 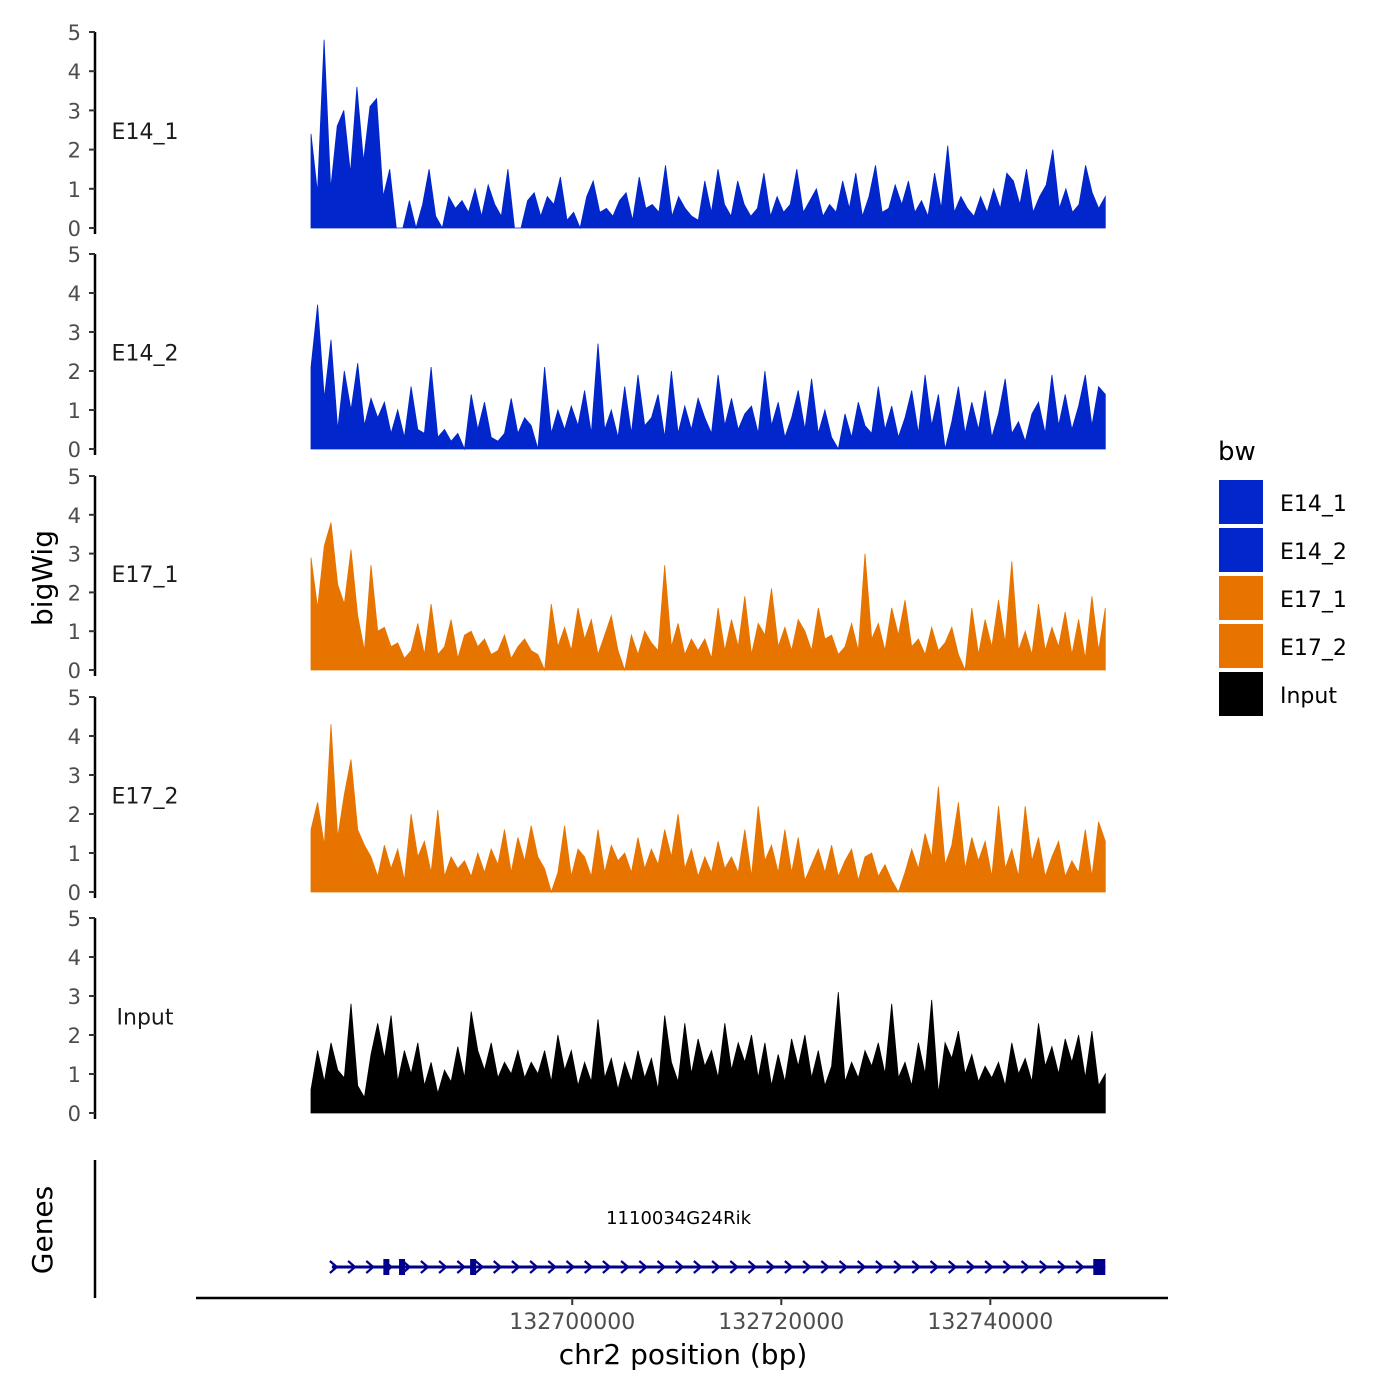 What do you see at coordinates (717, 1241) in the screenshot?
I see `gene: 1110034G24Rik` at bounding box center [717, 1241].